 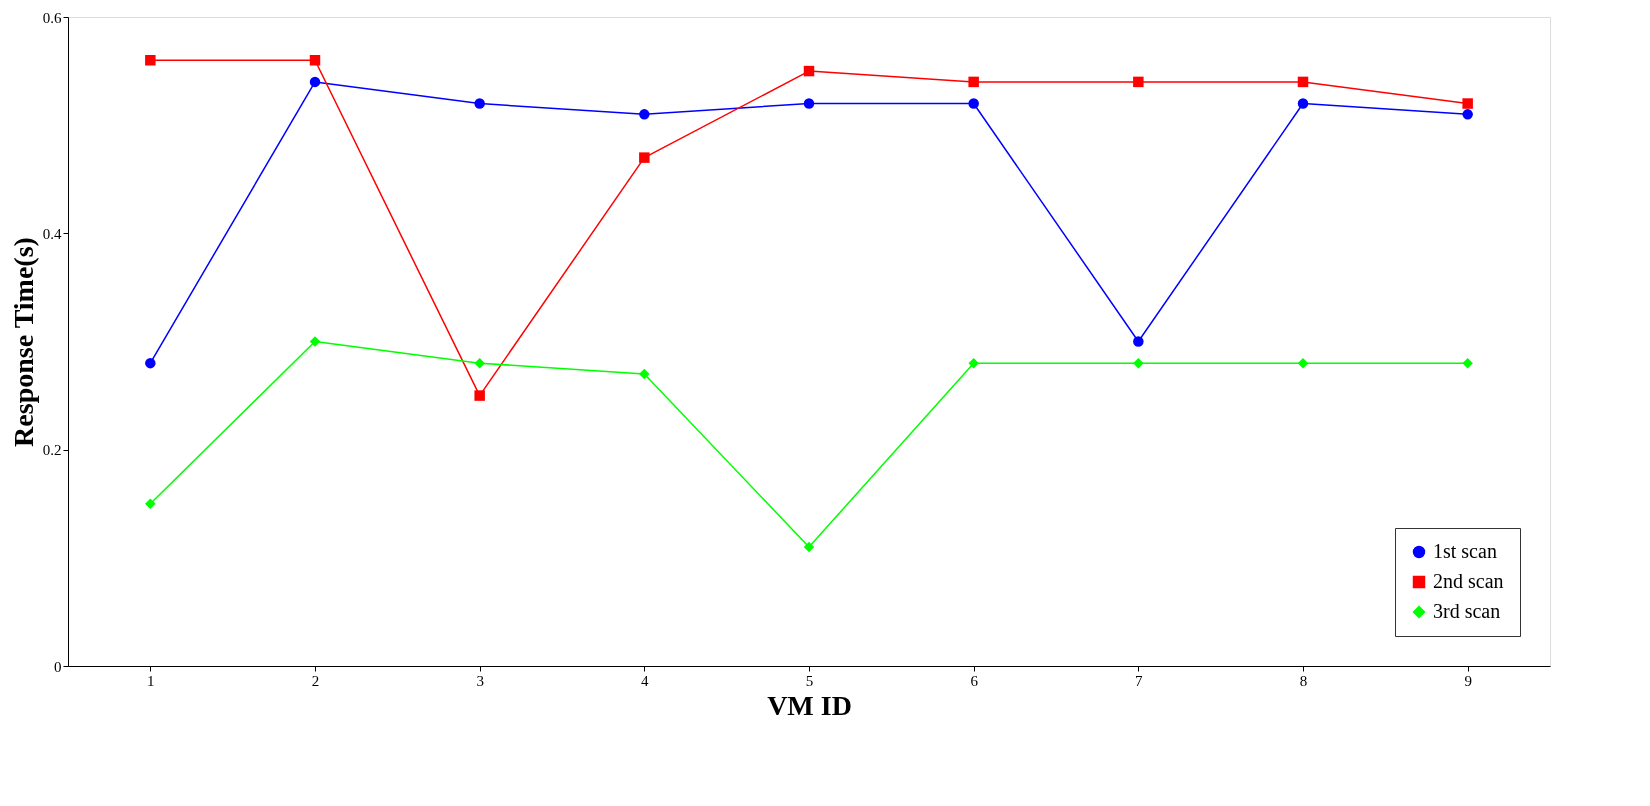 I want to click on x-tick-label: 1, so click(x=151, y=680).